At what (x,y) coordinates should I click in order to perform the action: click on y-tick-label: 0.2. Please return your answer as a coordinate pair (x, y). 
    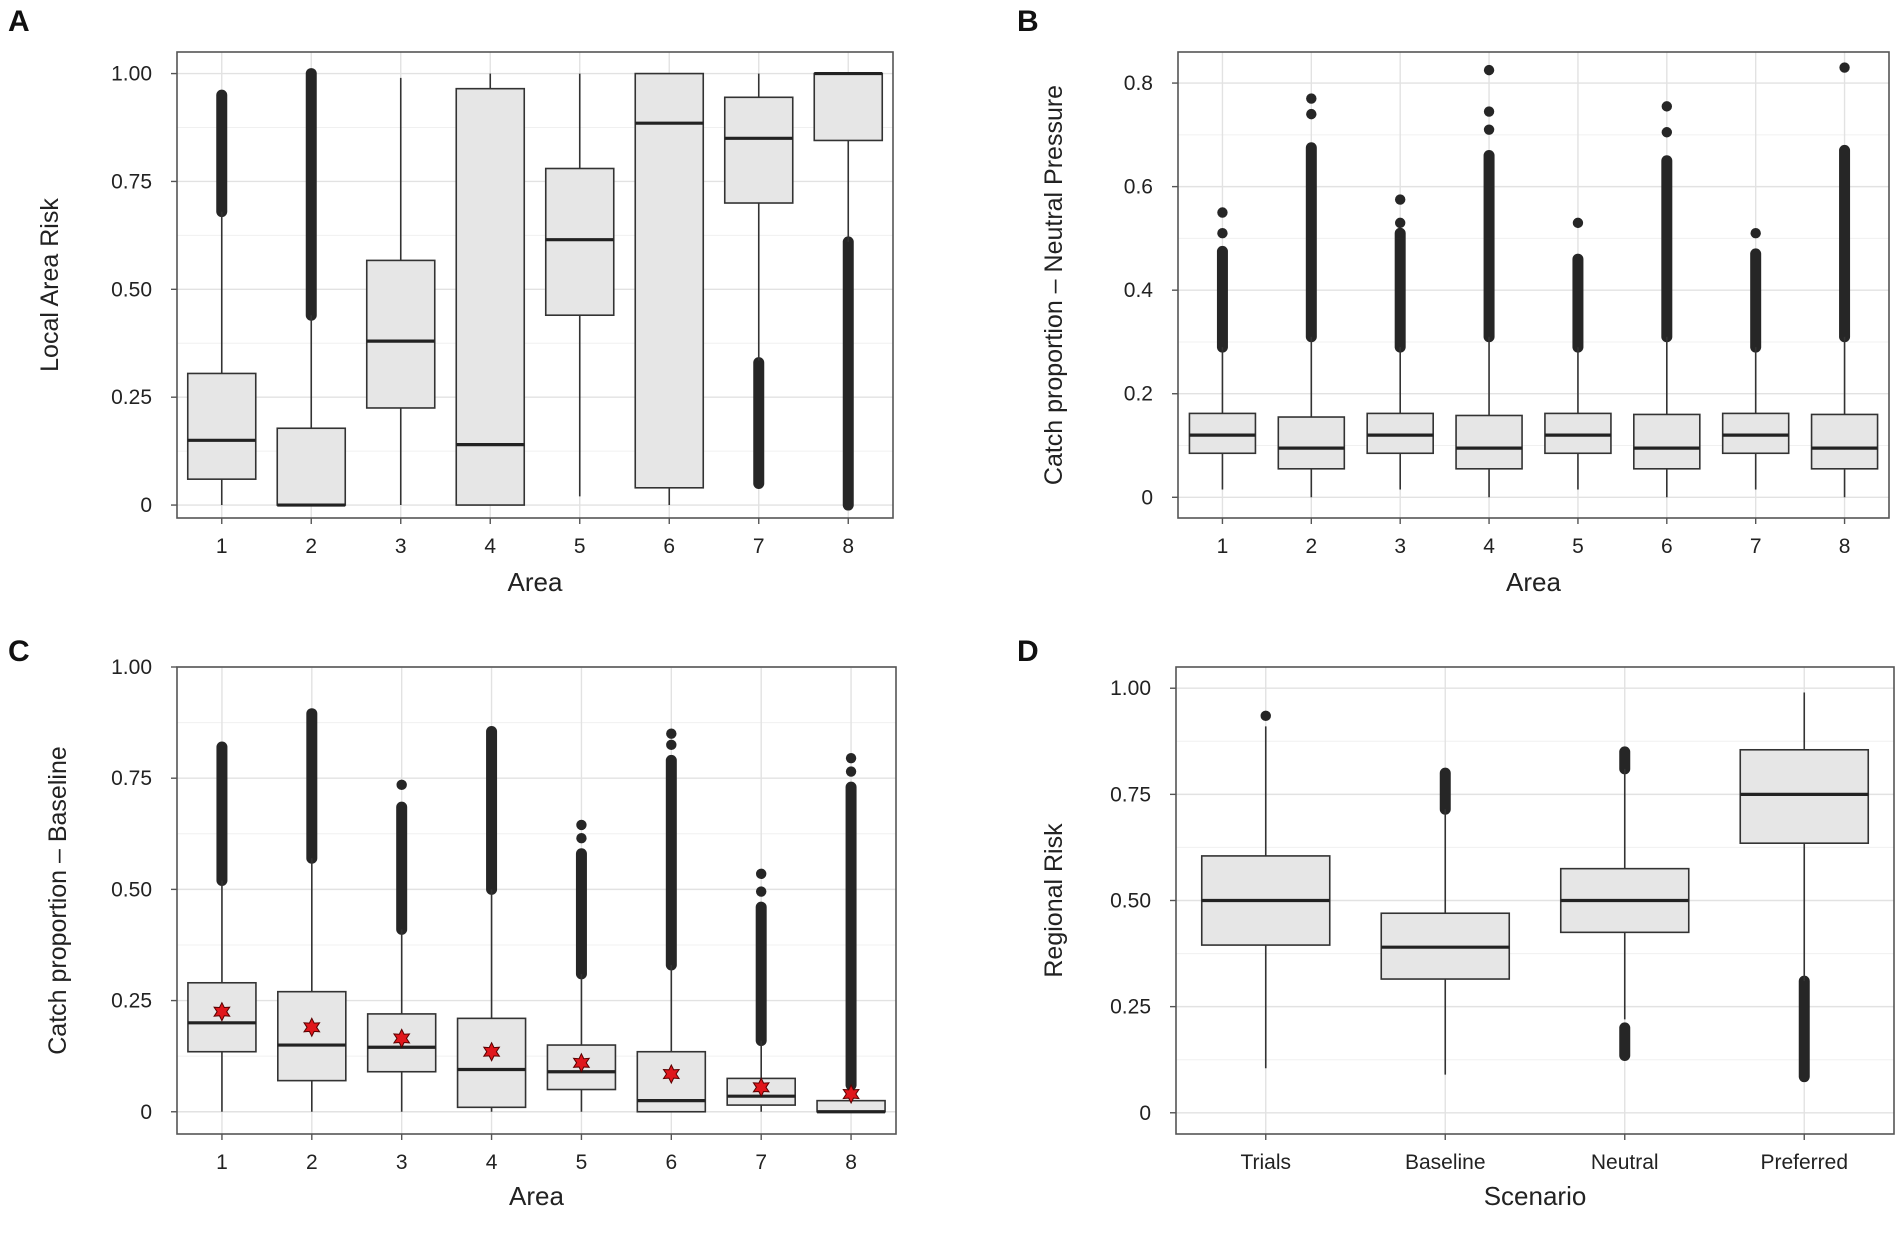
    Looking at the image, I should click on (1138, 394).